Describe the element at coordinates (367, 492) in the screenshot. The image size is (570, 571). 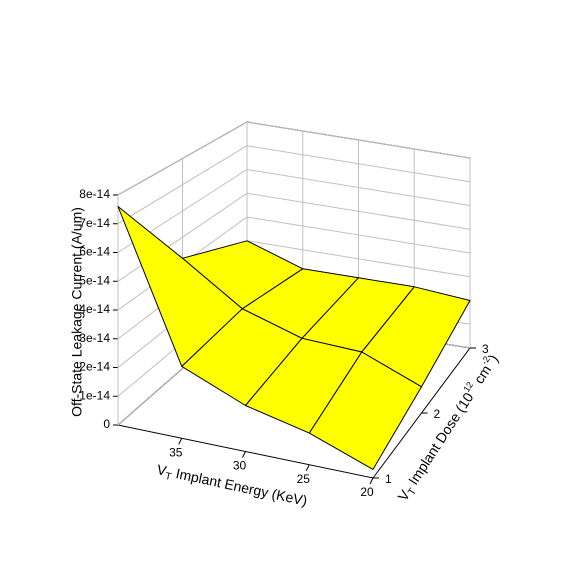
I see `x-tick-label: 20` at that location.